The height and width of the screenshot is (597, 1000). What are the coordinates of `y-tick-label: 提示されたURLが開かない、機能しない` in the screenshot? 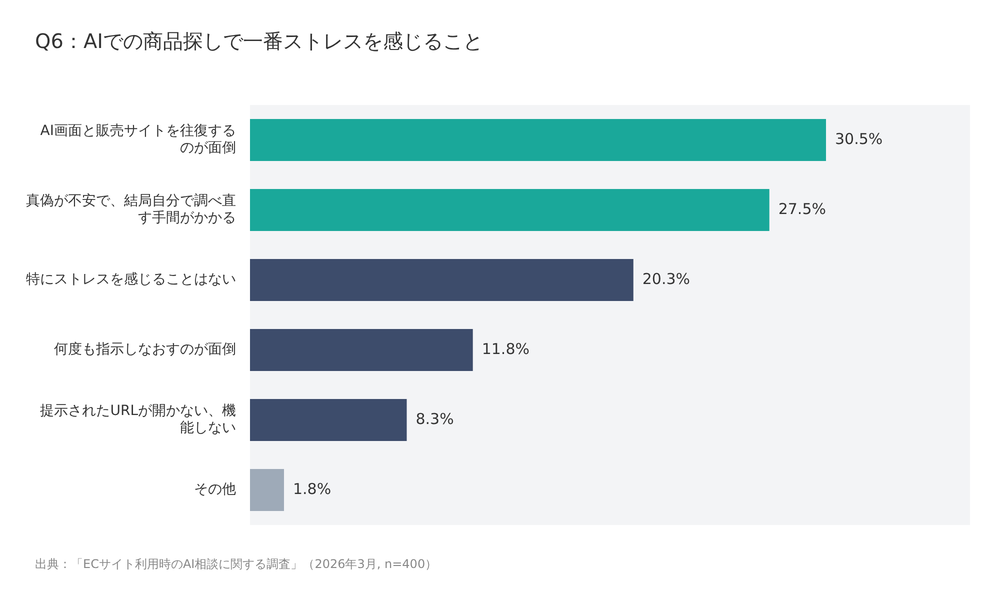 It's located at (138, 419).